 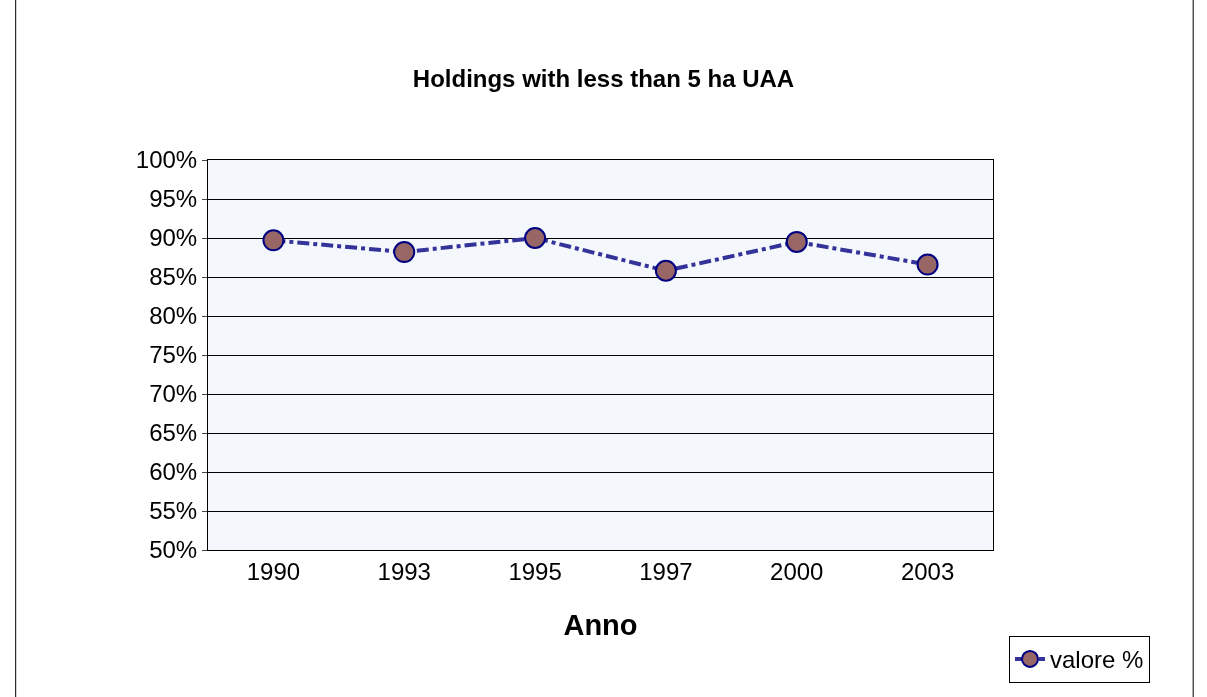 I want to click on x-tick-label: 2000, so click(x=797, y=571).